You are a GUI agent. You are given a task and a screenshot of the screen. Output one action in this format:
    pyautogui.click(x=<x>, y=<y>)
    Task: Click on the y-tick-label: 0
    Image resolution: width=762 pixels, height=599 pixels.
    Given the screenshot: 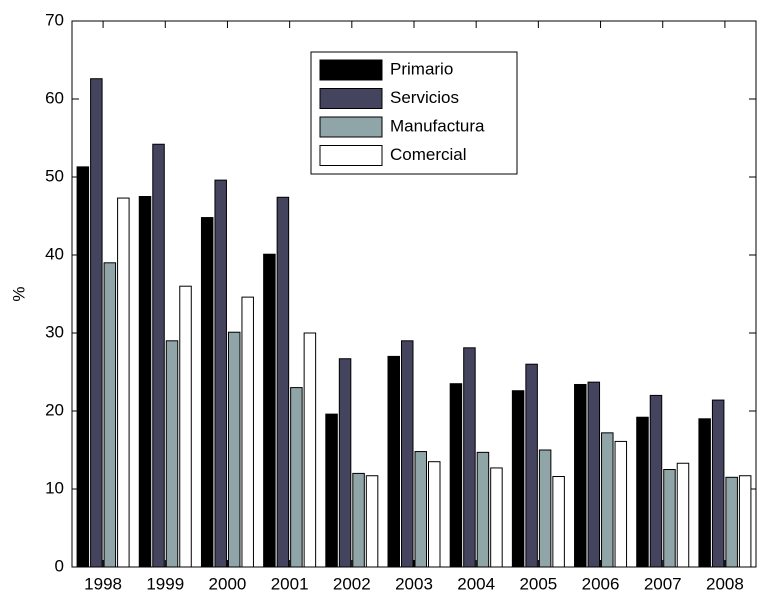 What is the action you would take?
    pyautogui.click(x=59, y=565)
    